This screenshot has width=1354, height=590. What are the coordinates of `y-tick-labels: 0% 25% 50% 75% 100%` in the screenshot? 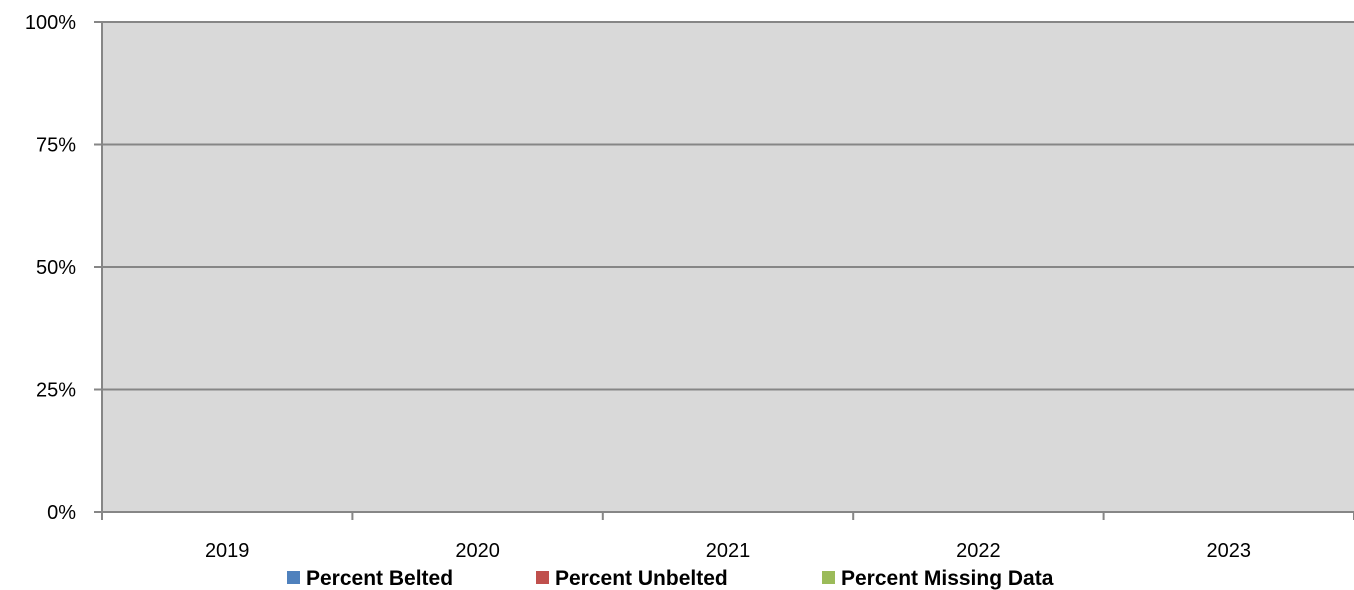 It's located at (50, 268).